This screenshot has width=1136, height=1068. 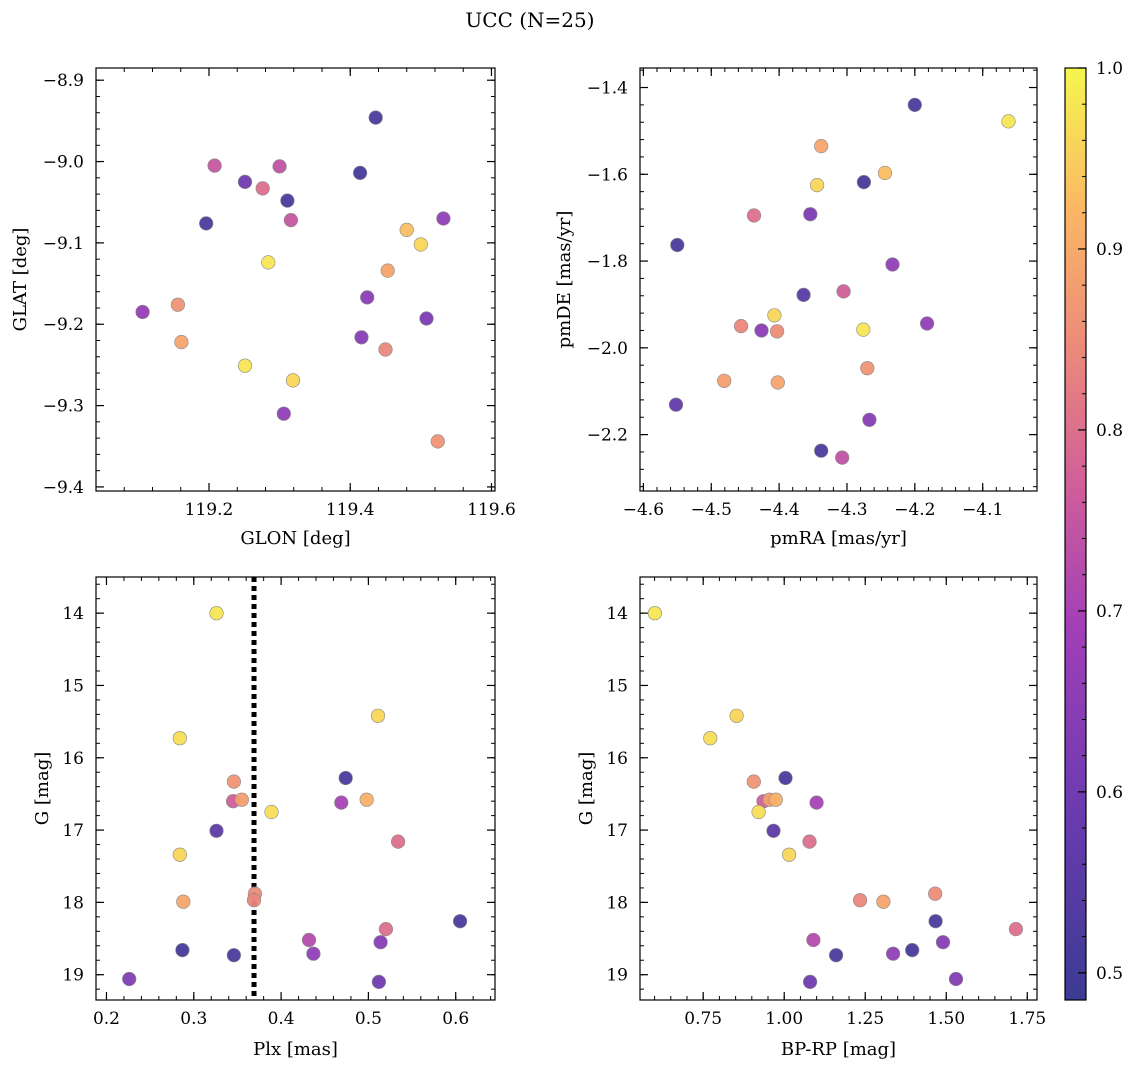 I want to click on x-tick-label: 0.6, so click(x=455, y=1019).